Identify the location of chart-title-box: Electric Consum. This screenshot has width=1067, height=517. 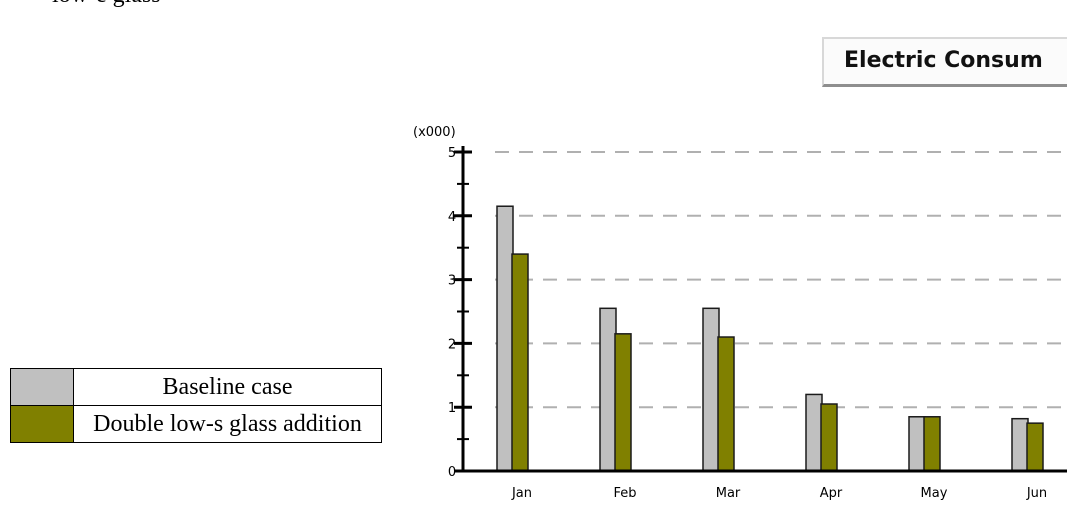
(944, 62).